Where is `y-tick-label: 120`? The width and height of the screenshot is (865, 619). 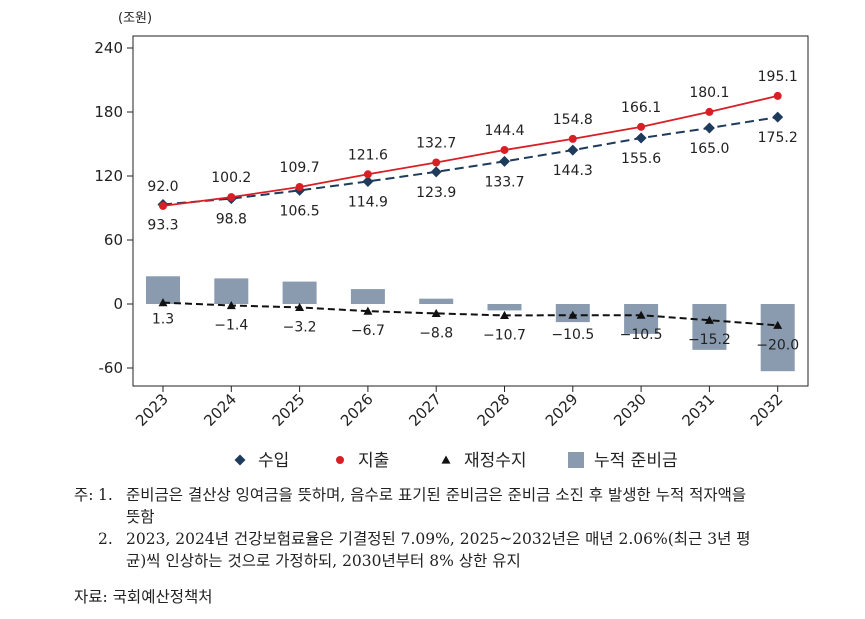
y-tick-label: 120 is located at coordinates (108, 176).